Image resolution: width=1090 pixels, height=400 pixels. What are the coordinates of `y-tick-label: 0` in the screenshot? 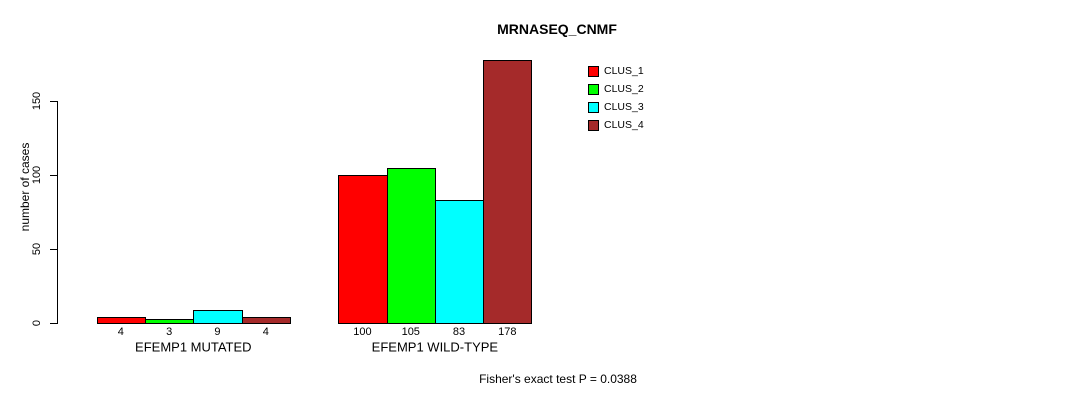 It's located at (37, 323).